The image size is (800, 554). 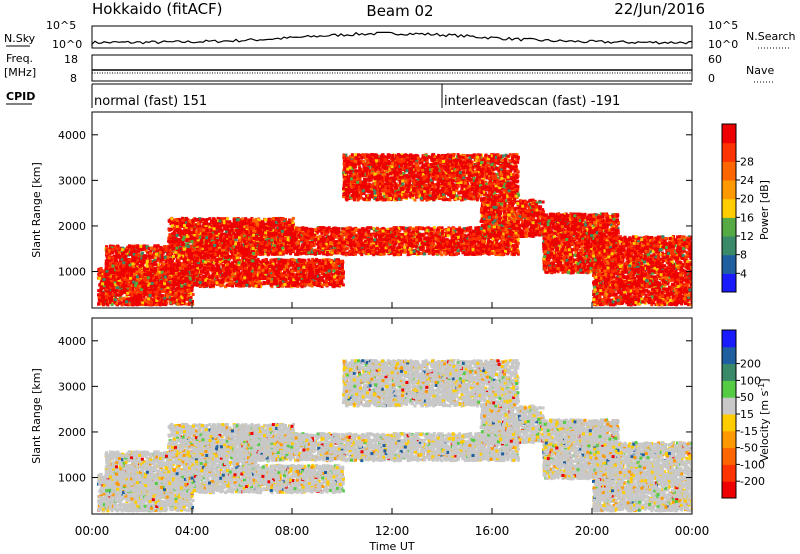 What do you see at coordinates (61, 25) in the screenshot?
I see `count-tick-high-left: 10^5` at bounding box center [61, 25].